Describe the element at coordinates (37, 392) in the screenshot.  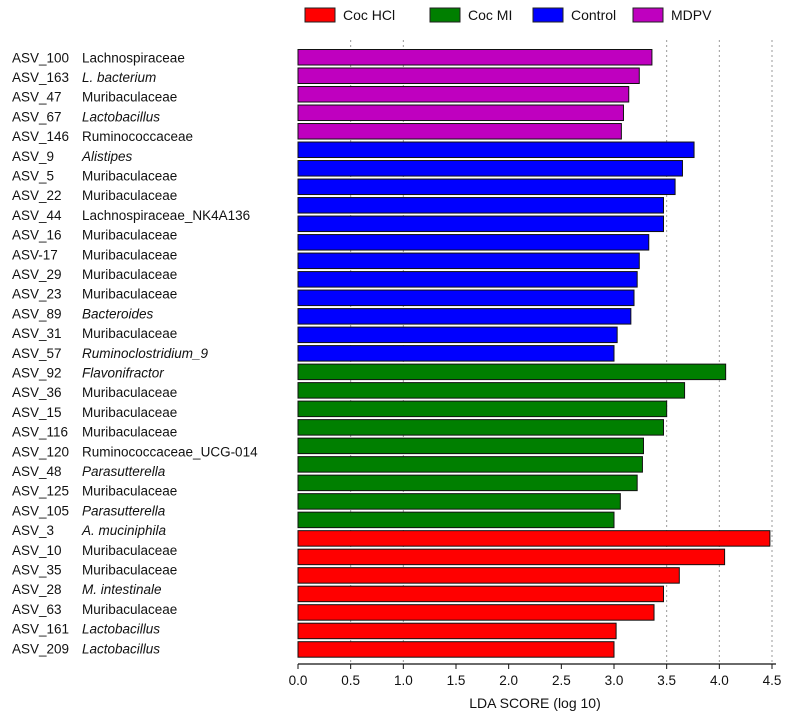
I see `row-label-asv: ASV_36` at that location.